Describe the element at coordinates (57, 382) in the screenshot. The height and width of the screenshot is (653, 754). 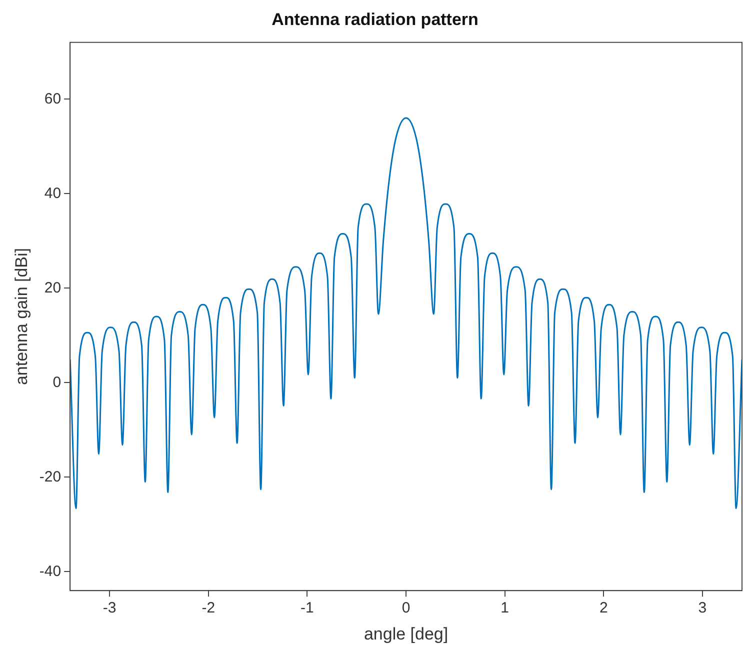
I see `y-tick-label: 0` at that location.